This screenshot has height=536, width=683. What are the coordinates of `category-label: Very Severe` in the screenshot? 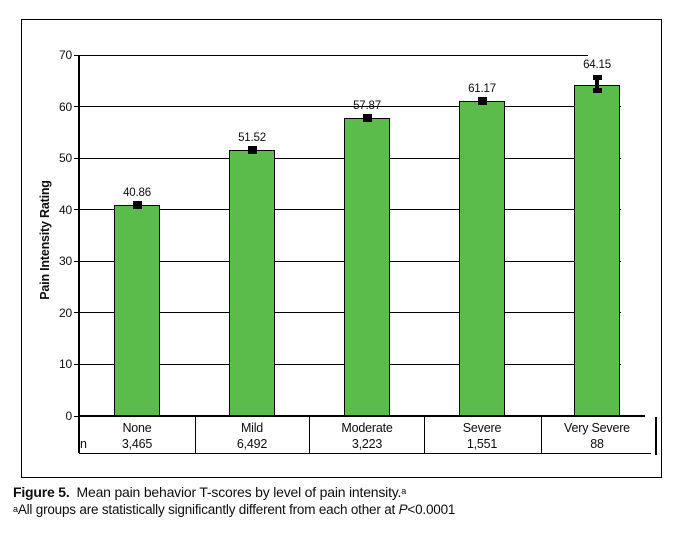 It's located at (597, 428).